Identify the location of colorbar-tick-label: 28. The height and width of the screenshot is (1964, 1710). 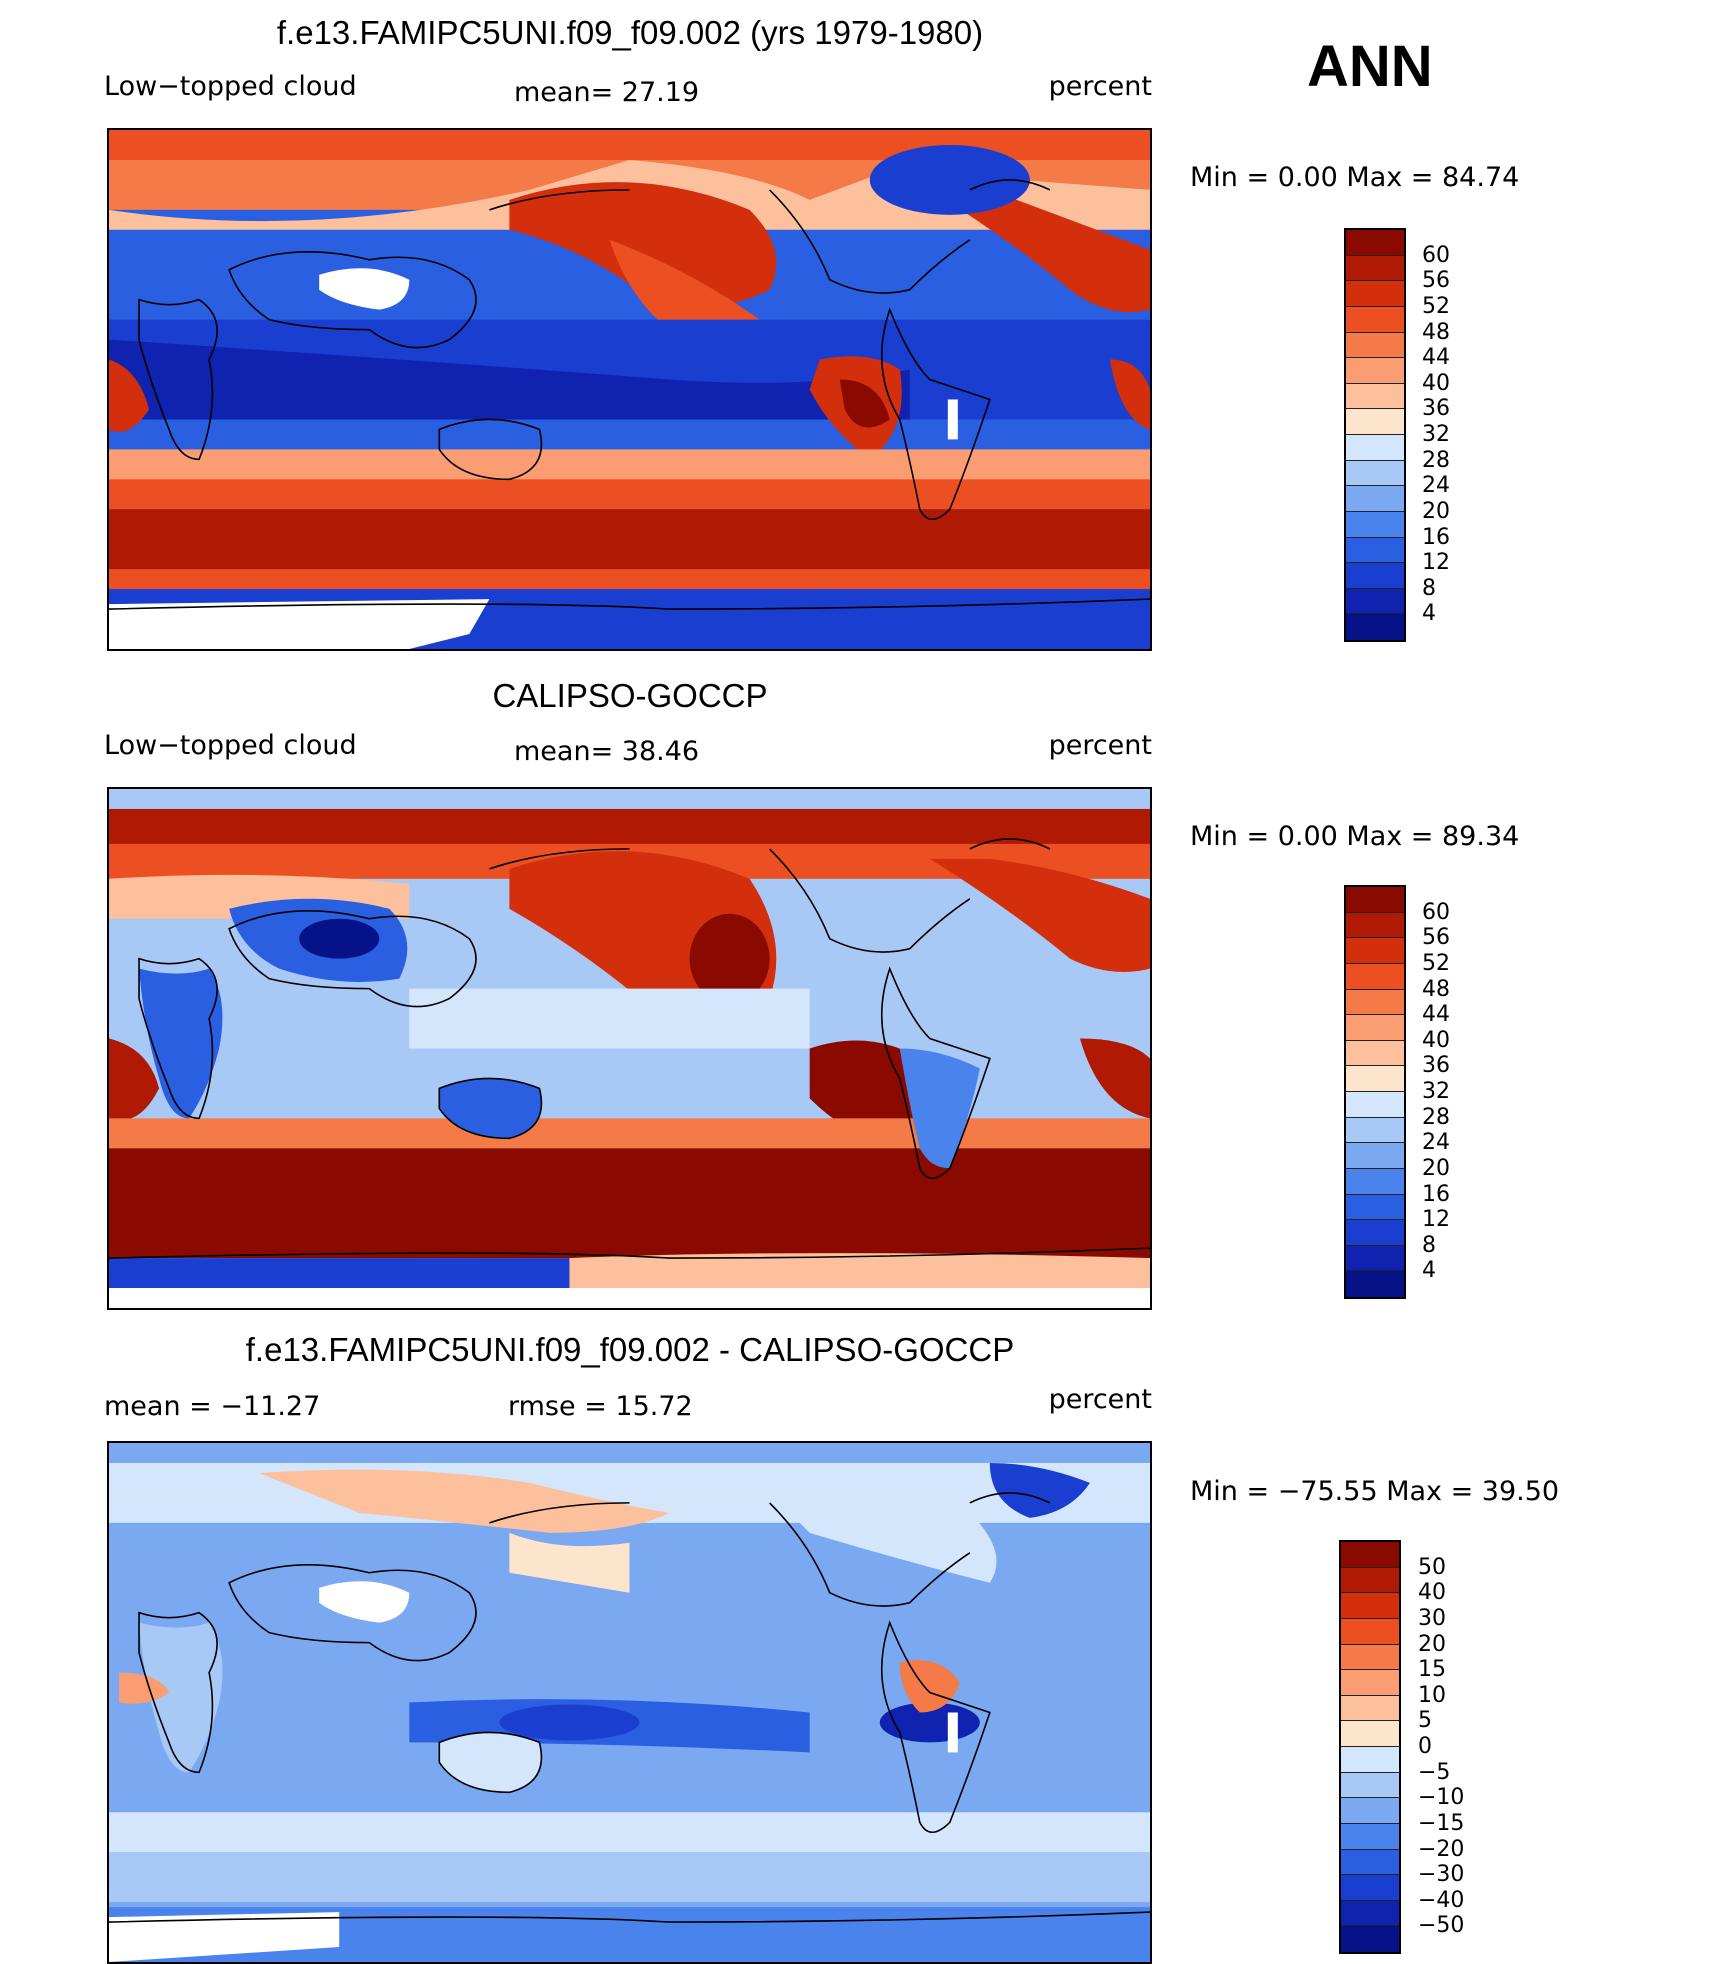
(1436, 1117).